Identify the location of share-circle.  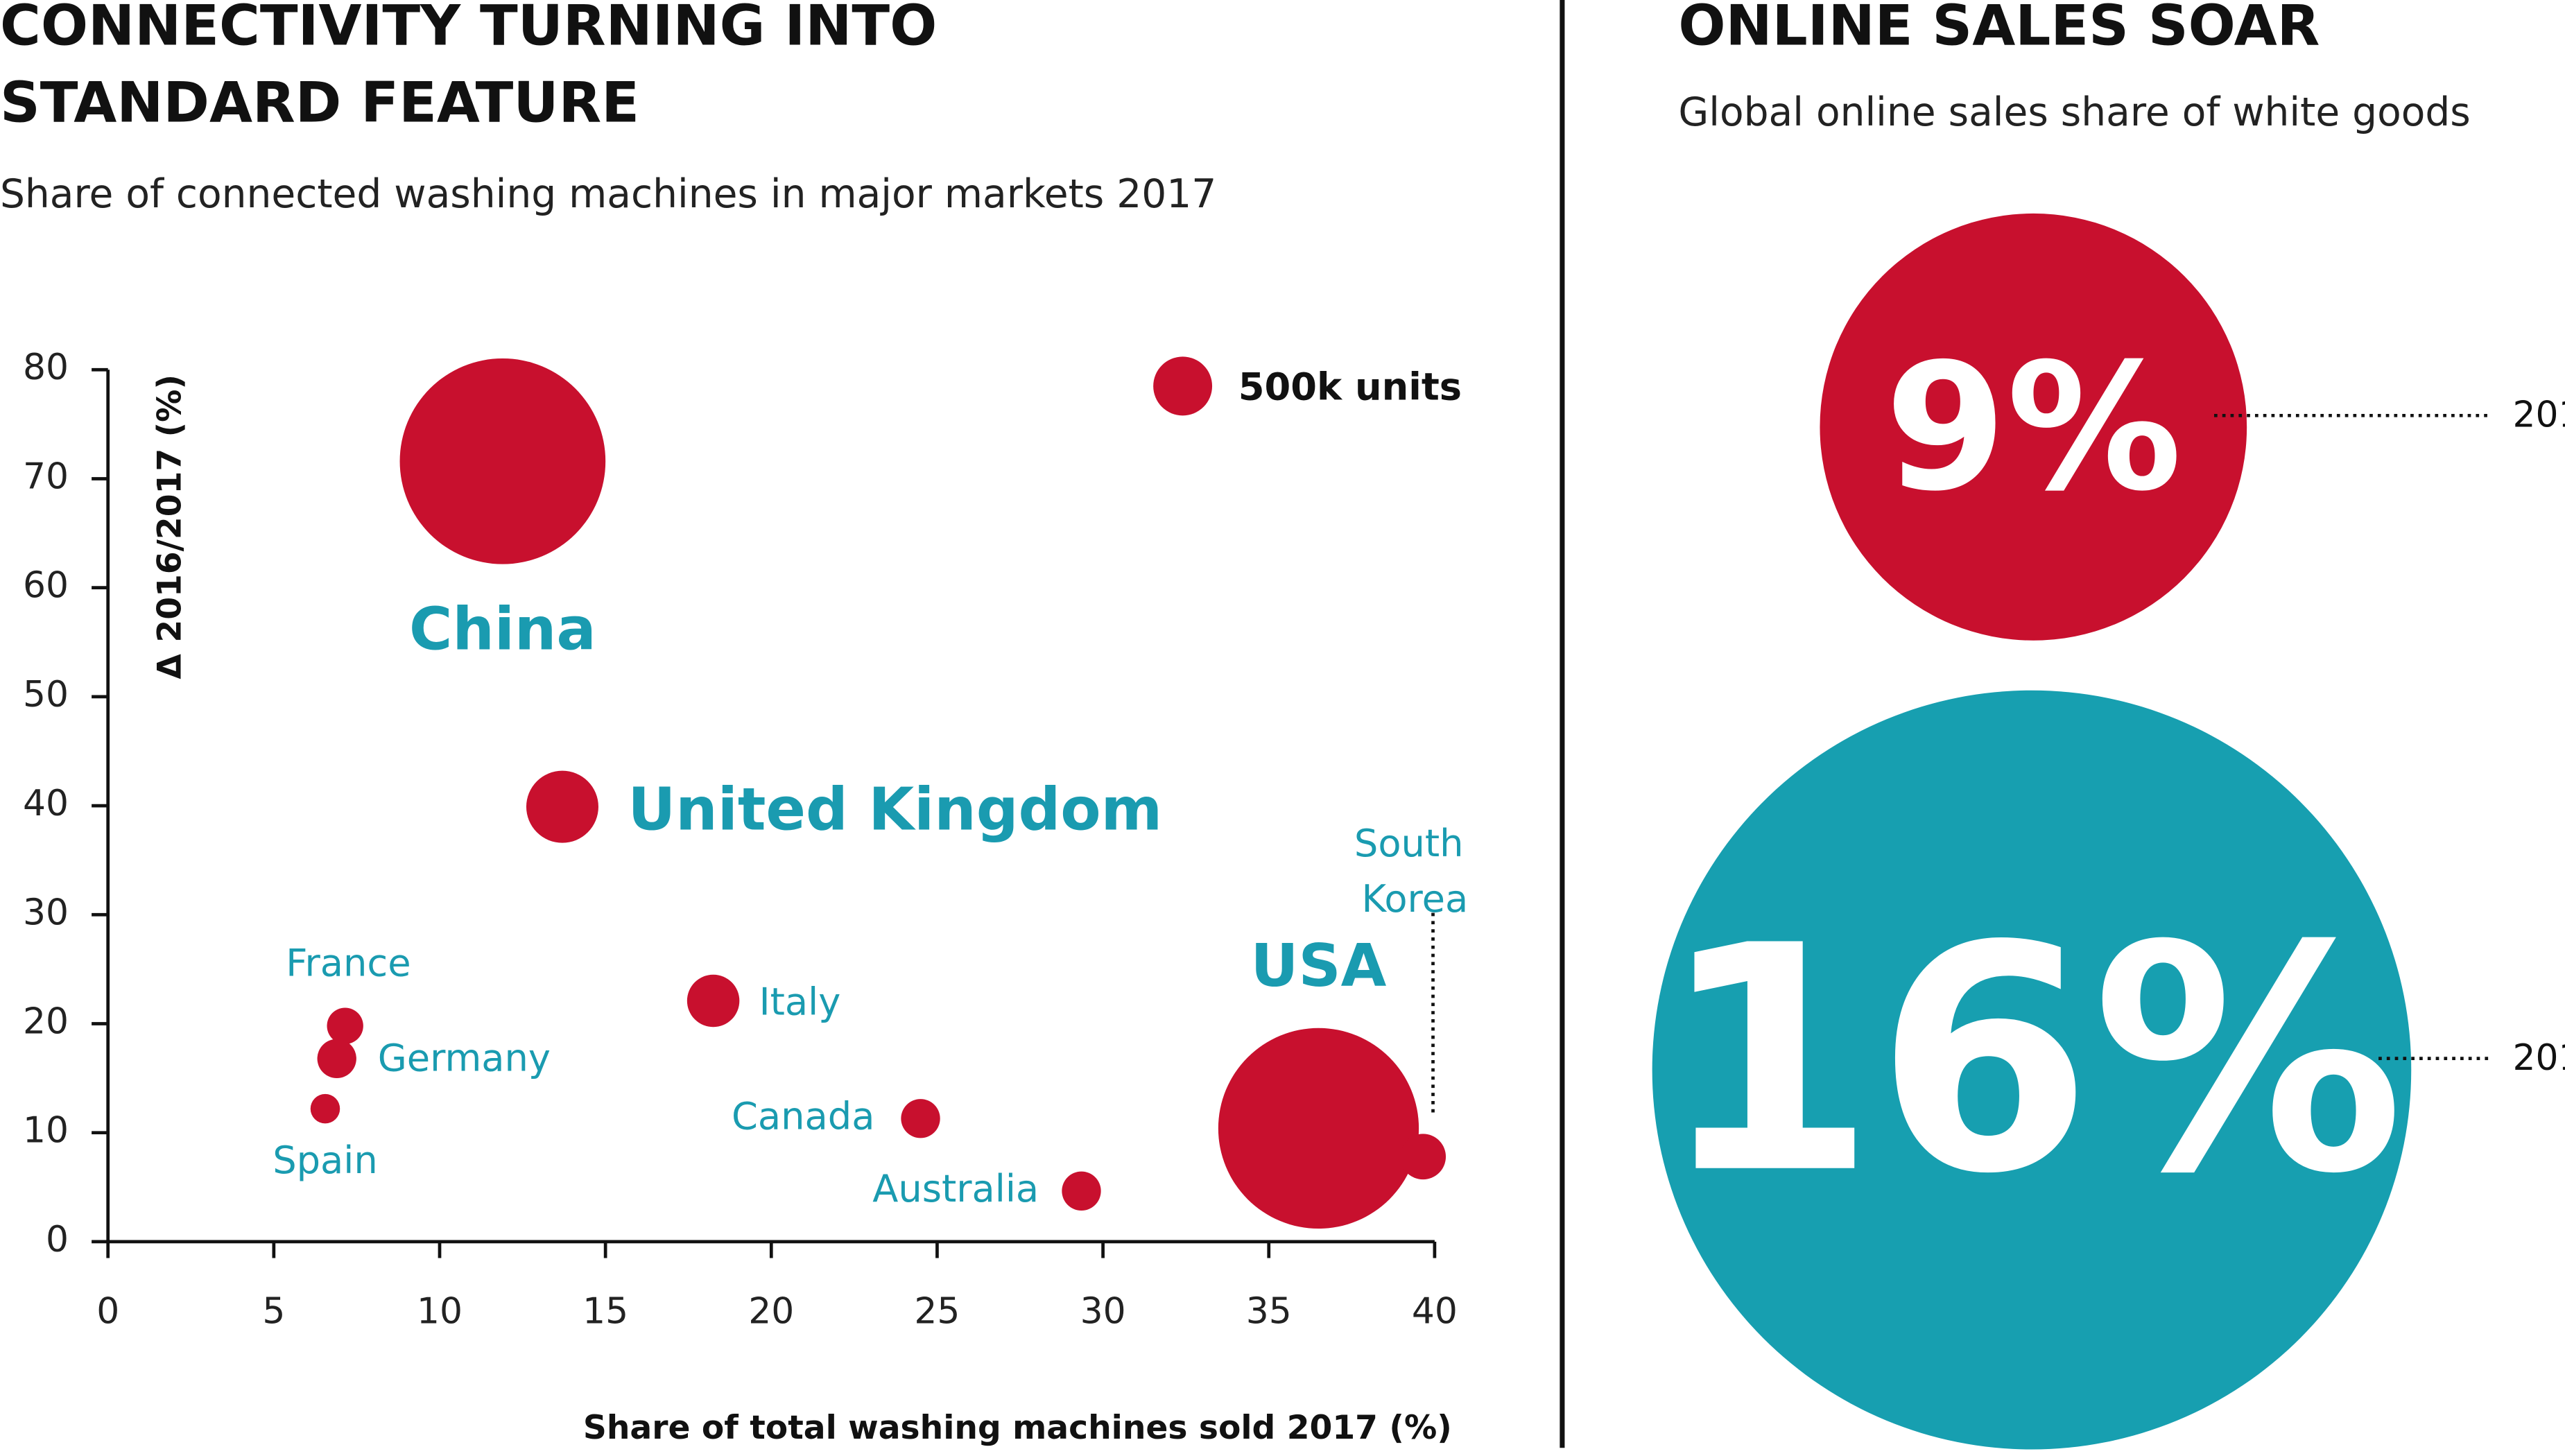
(2034, 427).